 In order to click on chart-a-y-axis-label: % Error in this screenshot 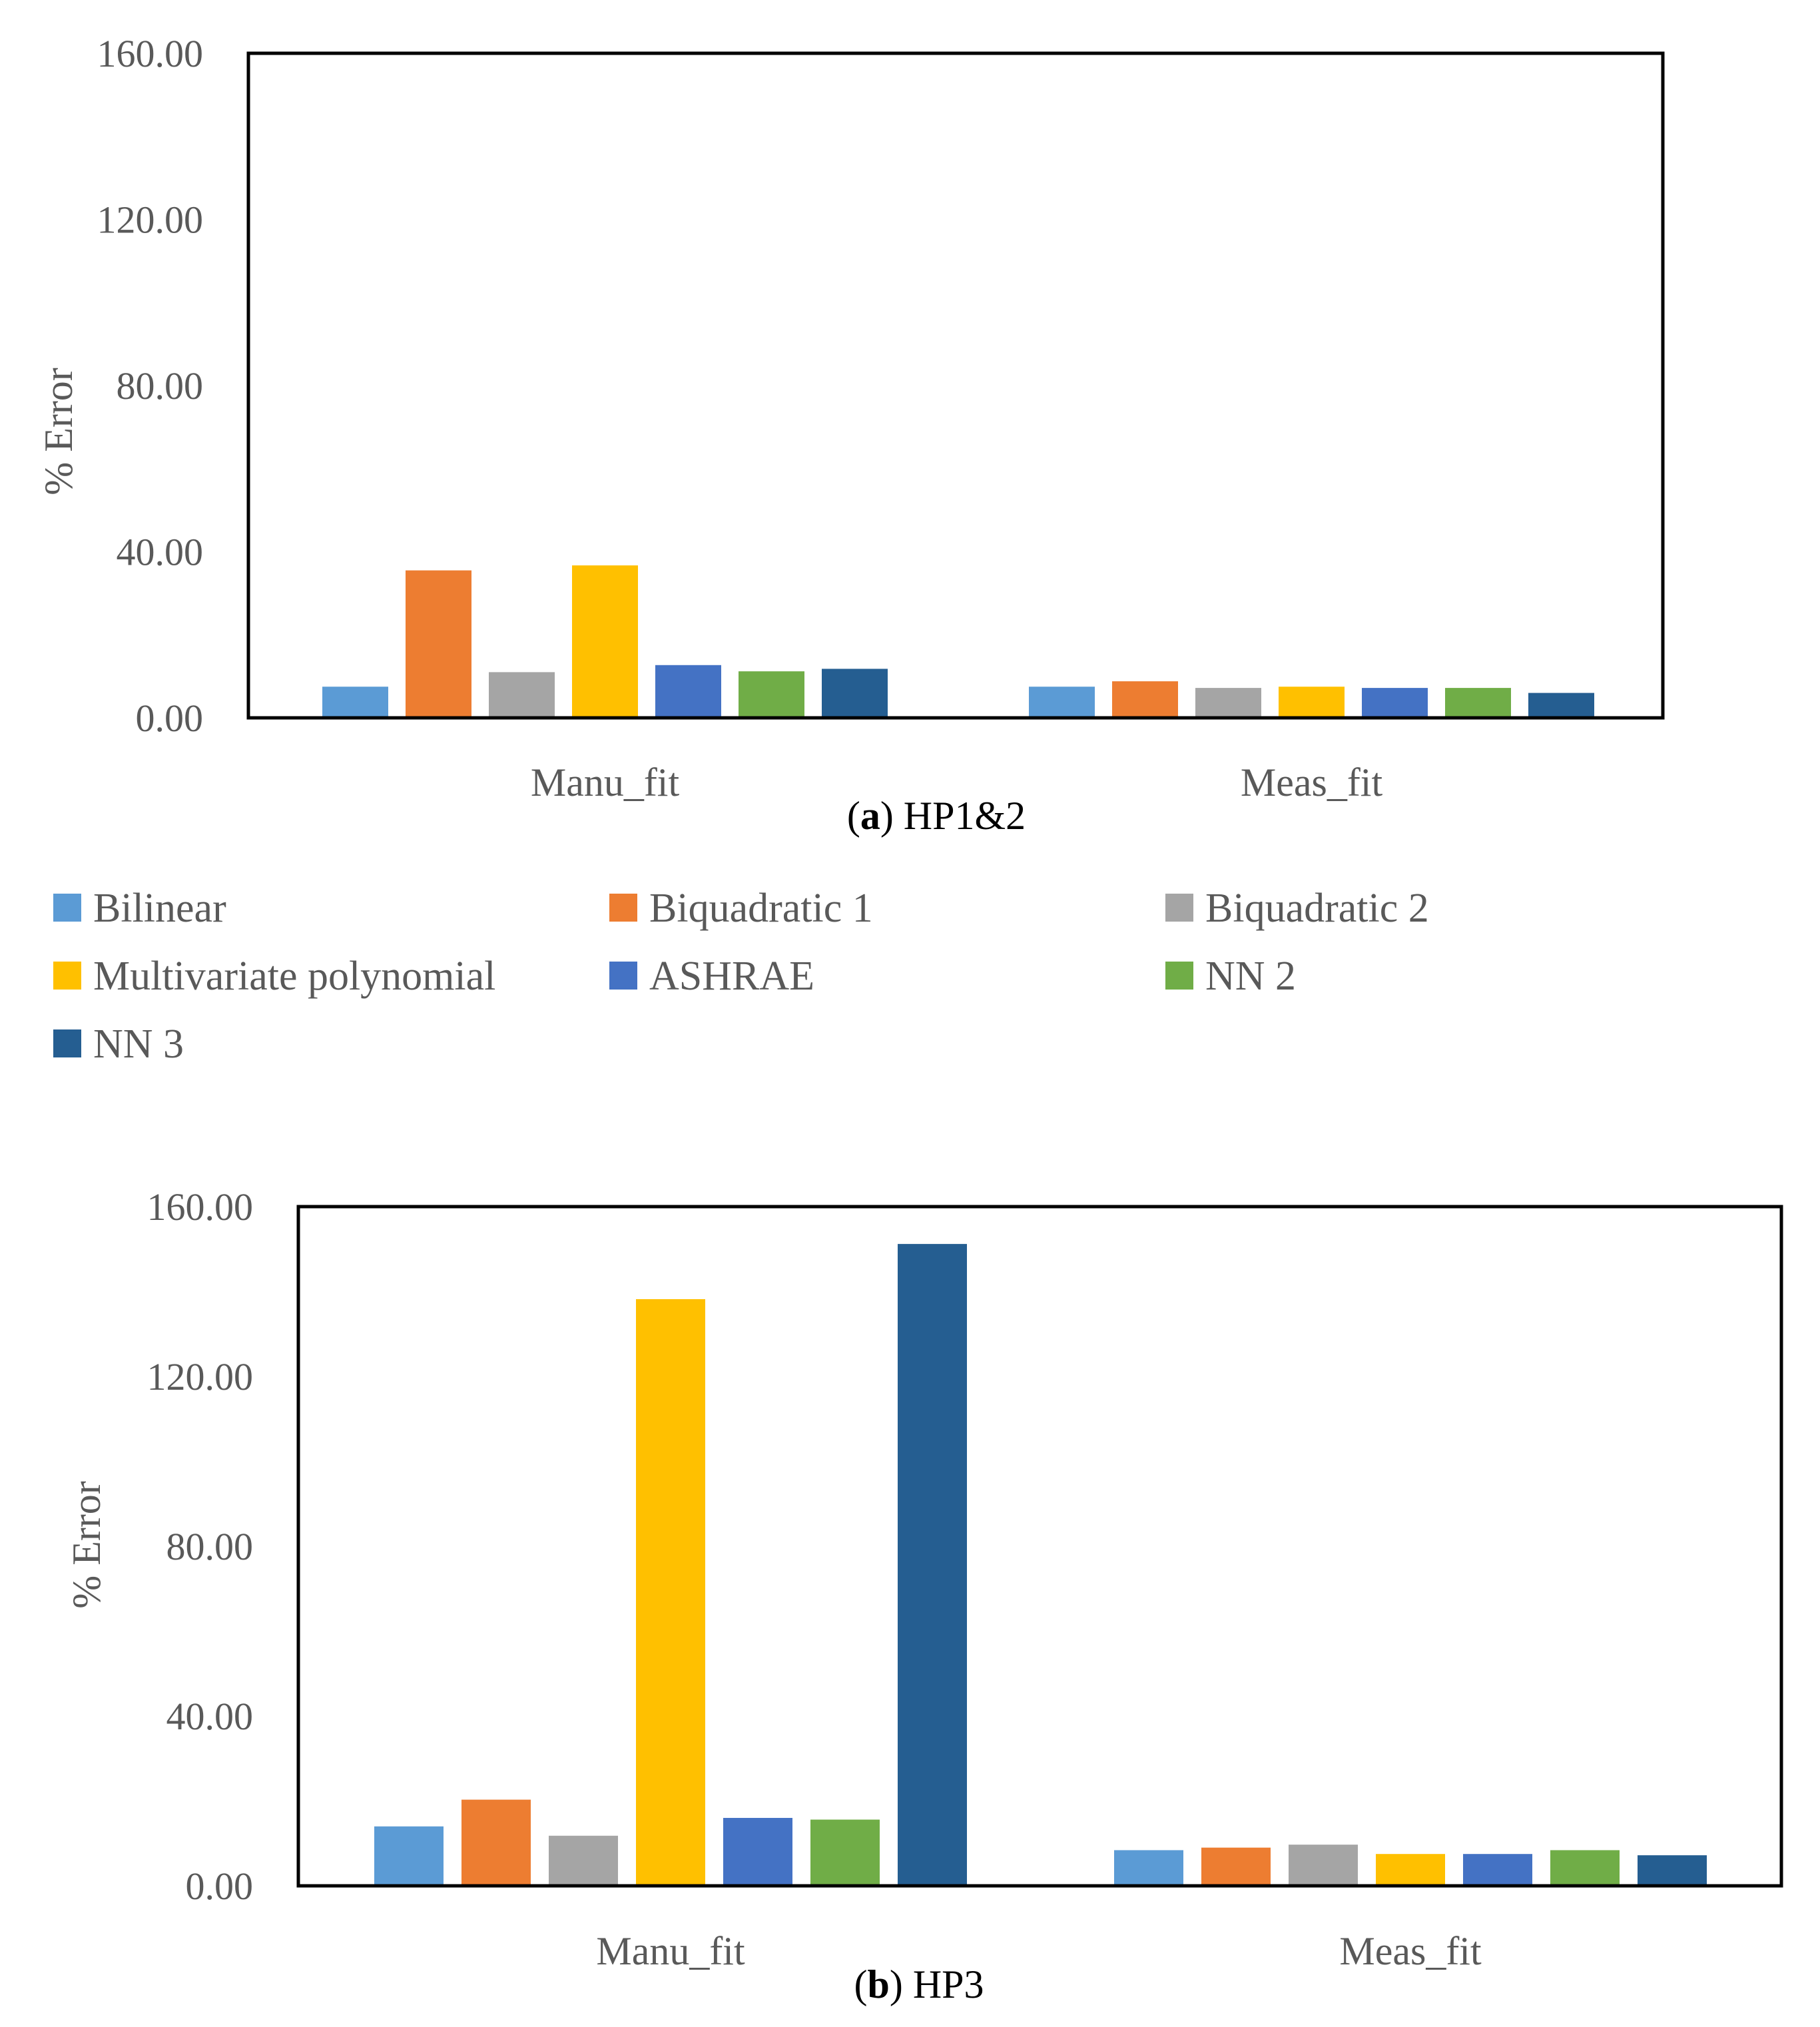, I will do `click(59, 431)`.